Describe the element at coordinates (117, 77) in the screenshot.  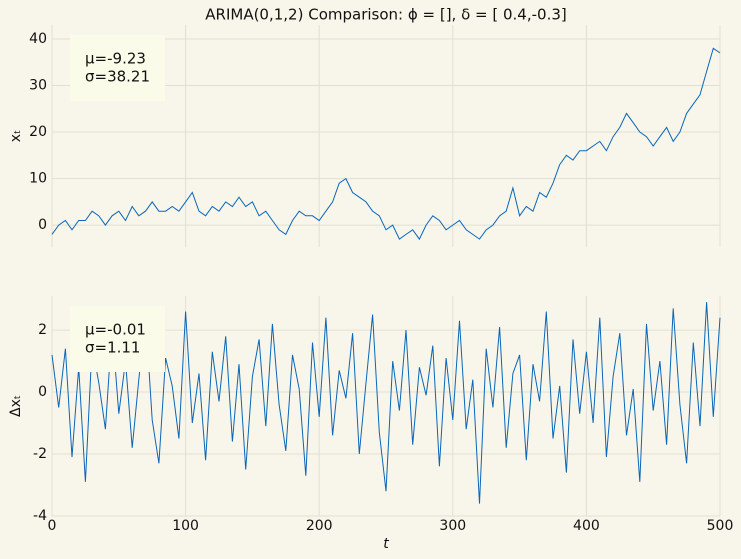
I see `annotation: σ=38.21` at that location.